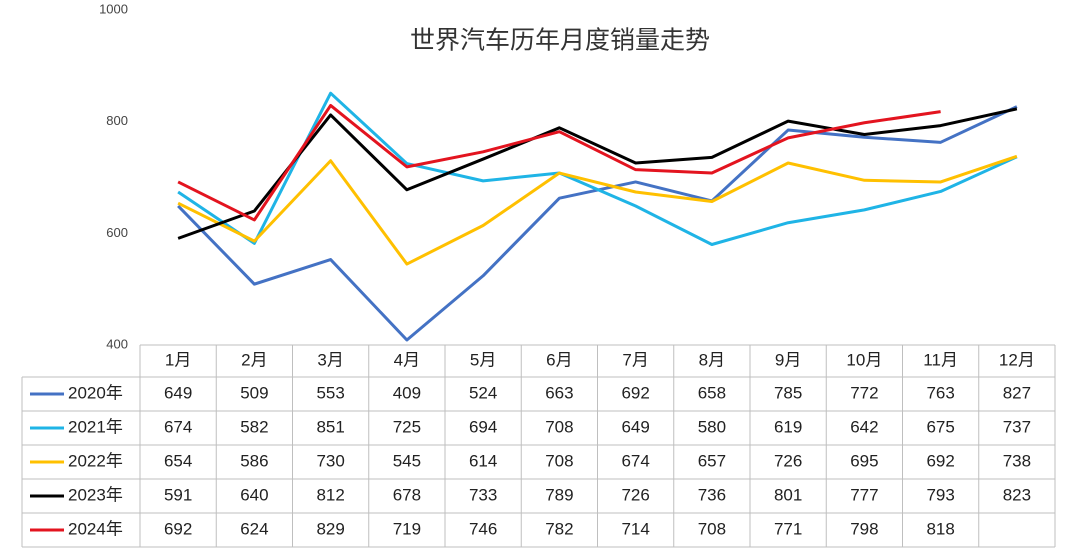  Describe the element at coordinates (635, 359) in the screenshot. I see `x-tick-label: 7月` at that location.